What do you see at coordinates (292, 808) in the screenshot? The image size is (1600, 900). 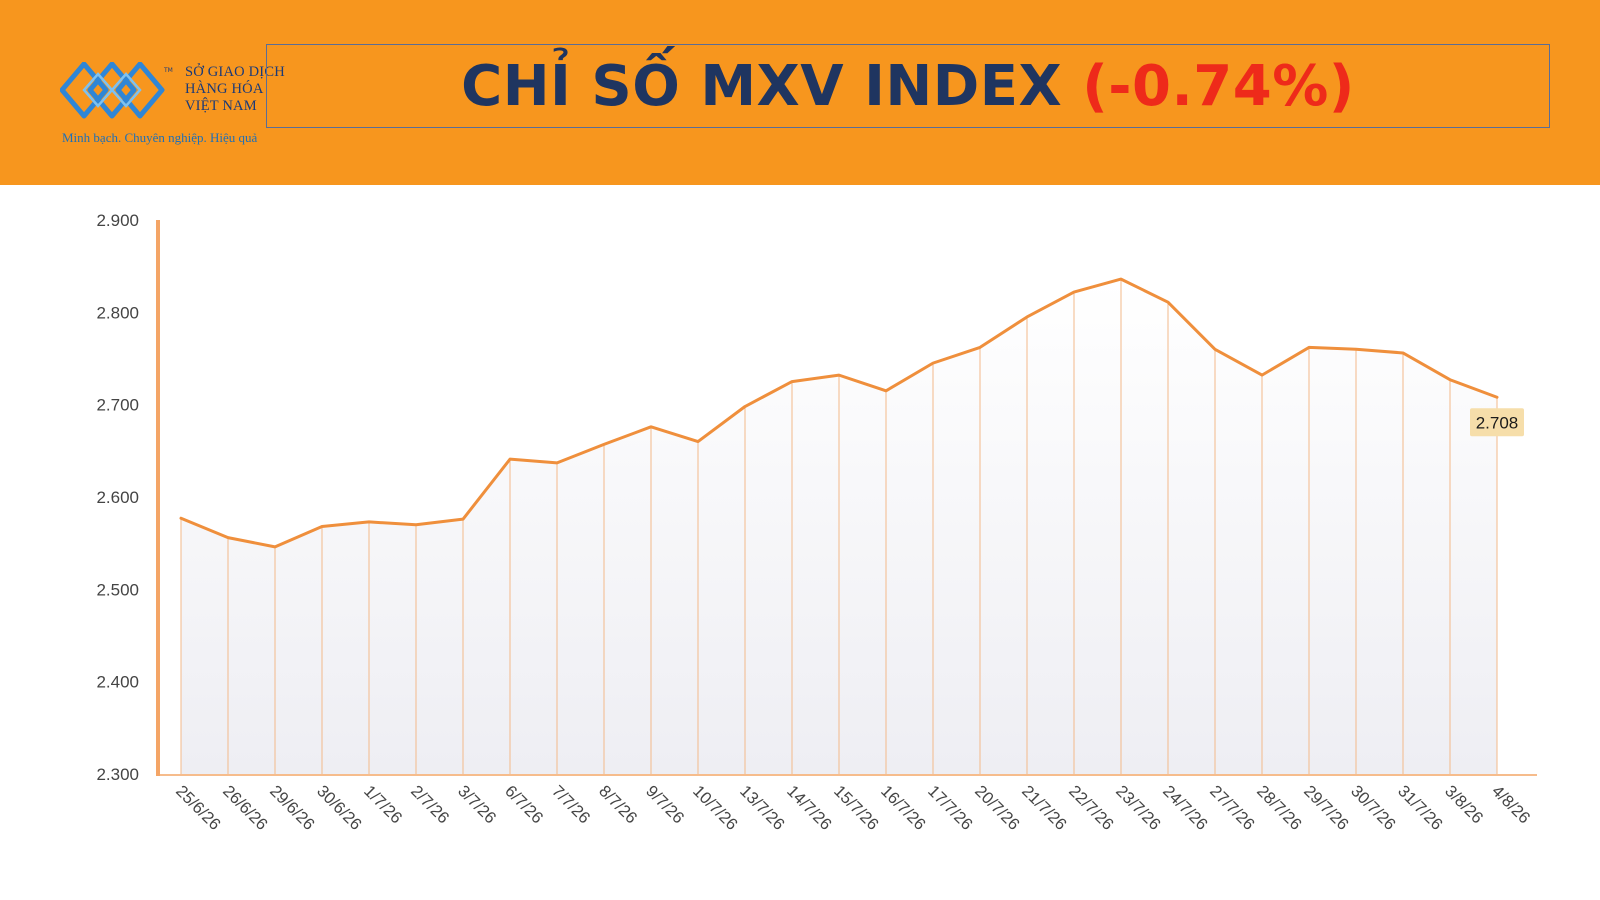 I see `x-tick-label: 29/6/26` at bounding box center [292, 808].